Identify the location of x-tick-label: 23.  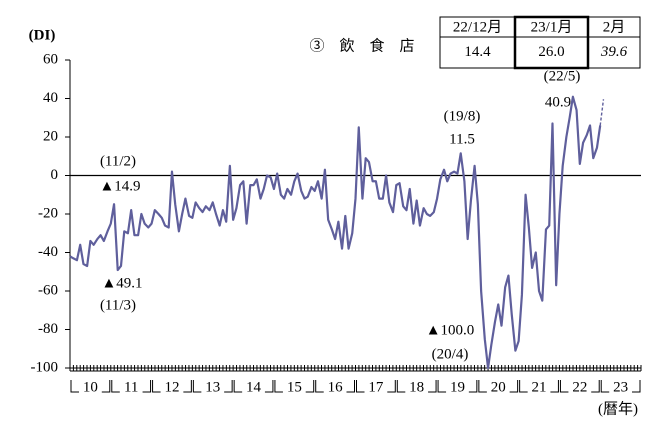
(620, 387).